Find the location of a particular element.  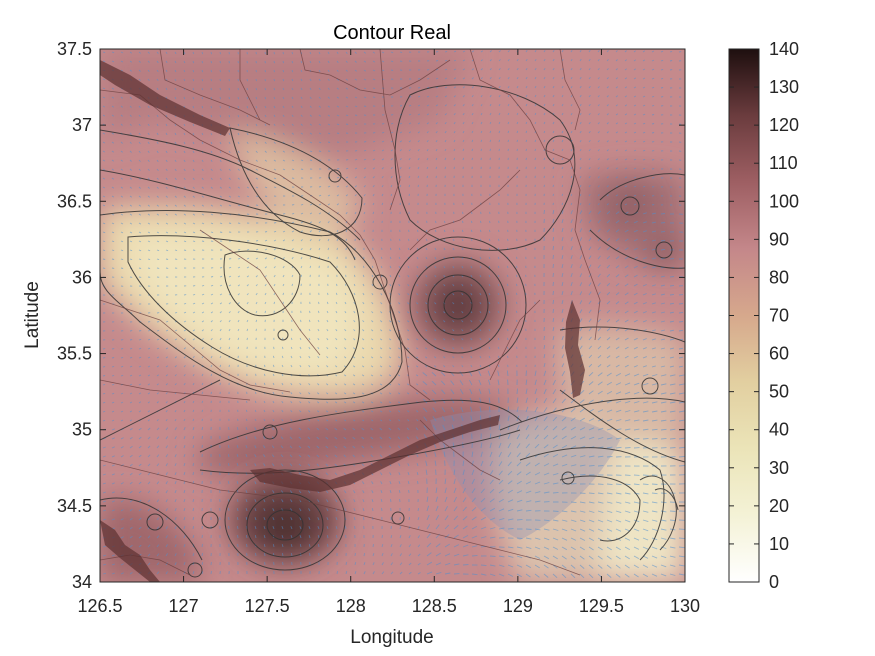

colorbar-tick-label: 60 is located at coordinates (779, 354).